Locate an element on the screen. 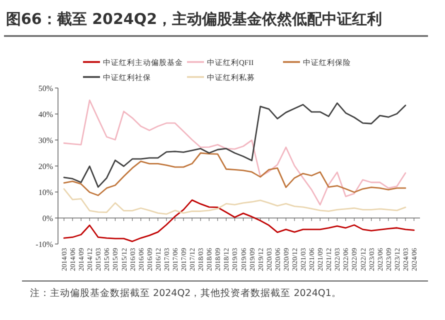 The width and height of the screenshot is (445, 320). y-tick-label: -10% is located at coordinates (45, 244).